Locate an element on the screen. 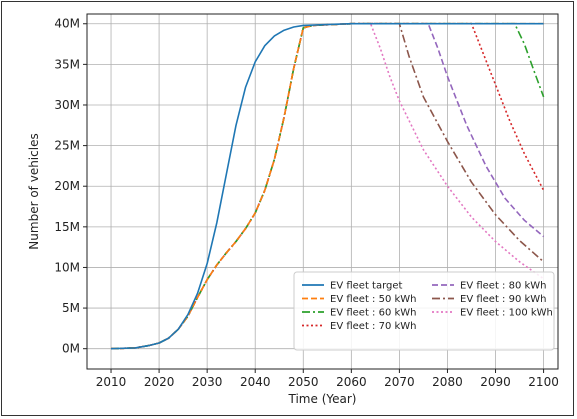 The width and height of the screenshot is (577, 419). x-tick-label: 2070 is located at coordinates (399, 382).